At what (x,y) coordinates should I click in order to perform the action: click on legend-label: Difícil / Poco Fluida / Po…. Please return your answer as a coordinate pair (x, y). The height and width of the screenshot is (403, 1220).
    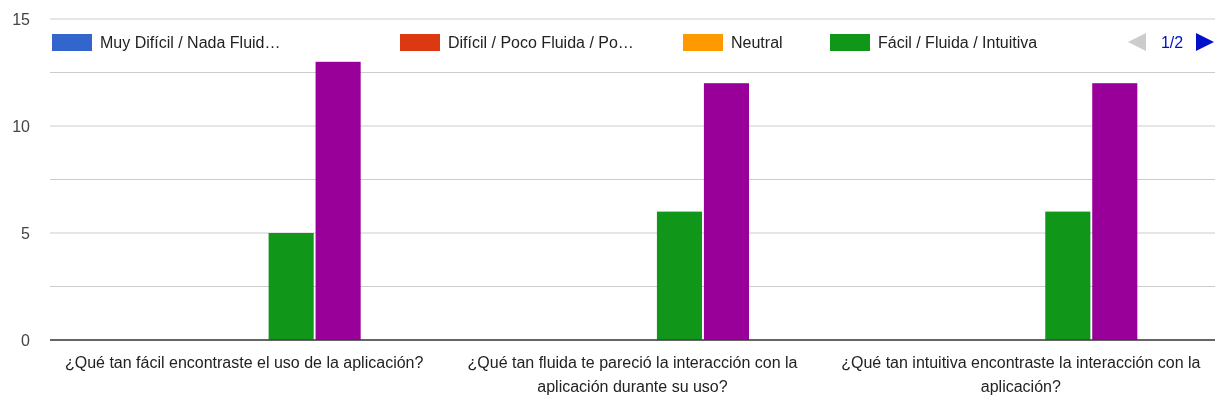
    Looking at the image, I should click on (541, 42).